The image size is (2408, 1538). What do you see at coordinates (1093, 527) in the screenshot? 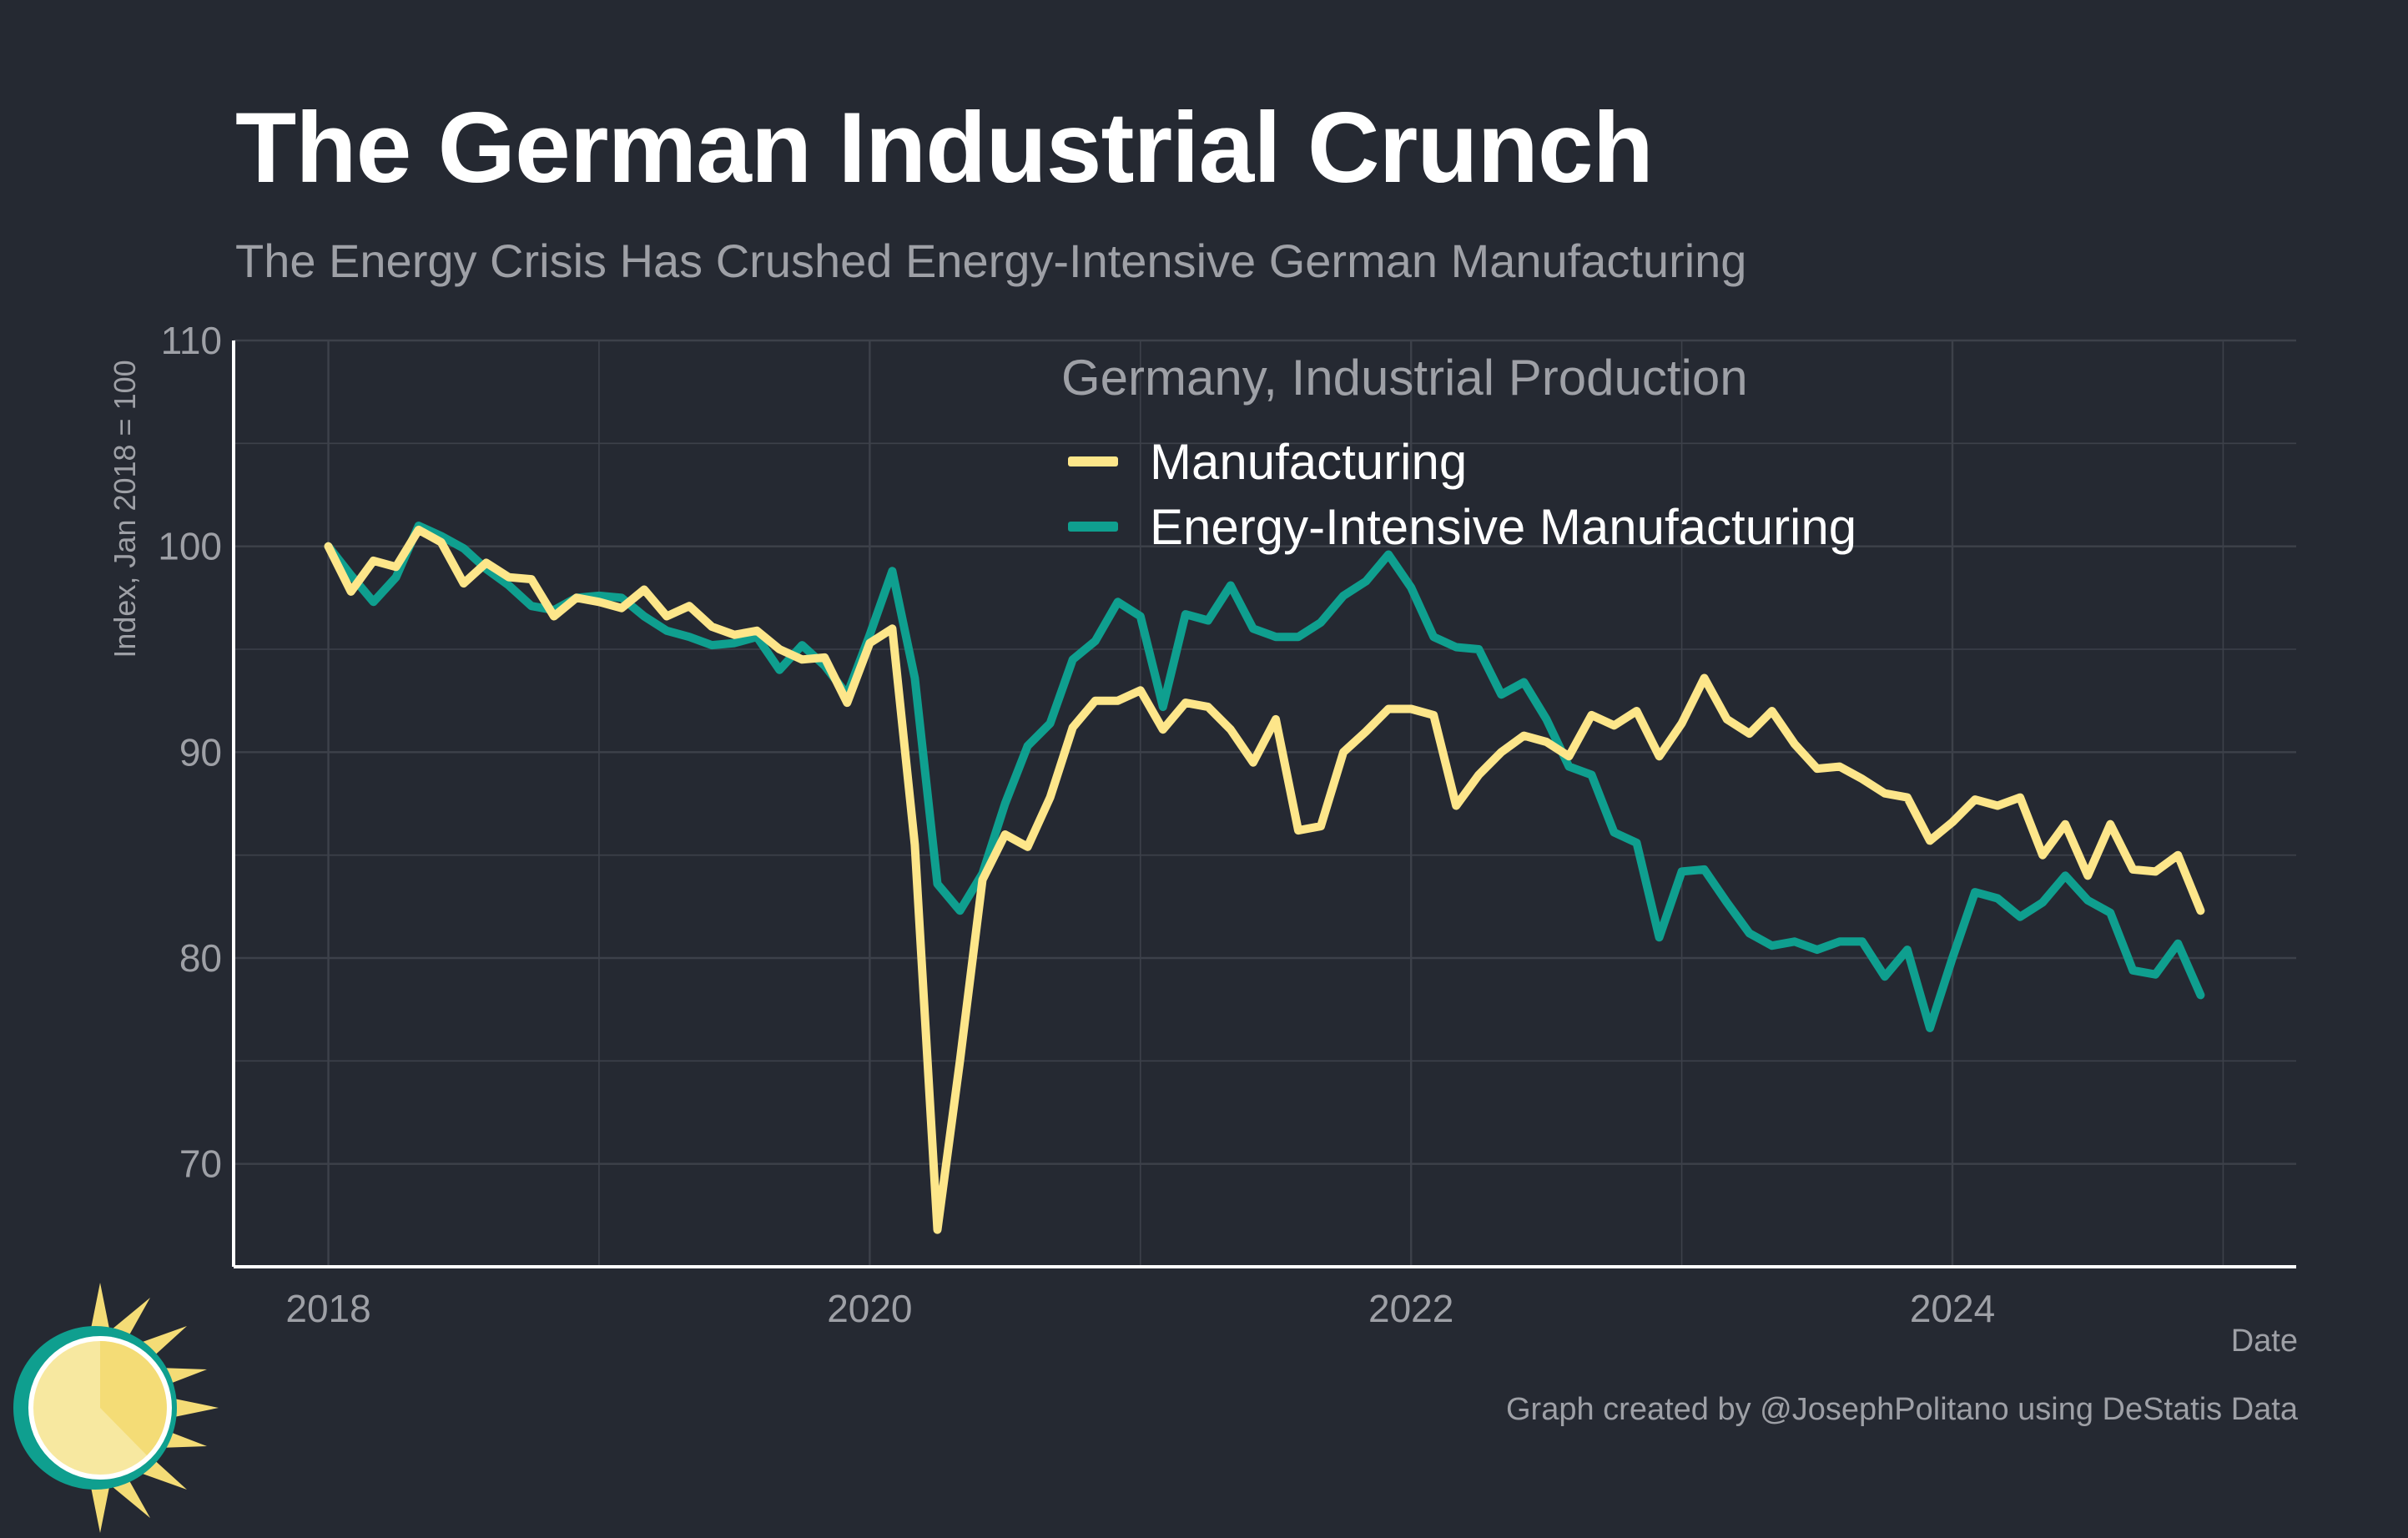
I see `legend-swatch-energy-intensive` at bounding box center [1093, 527].